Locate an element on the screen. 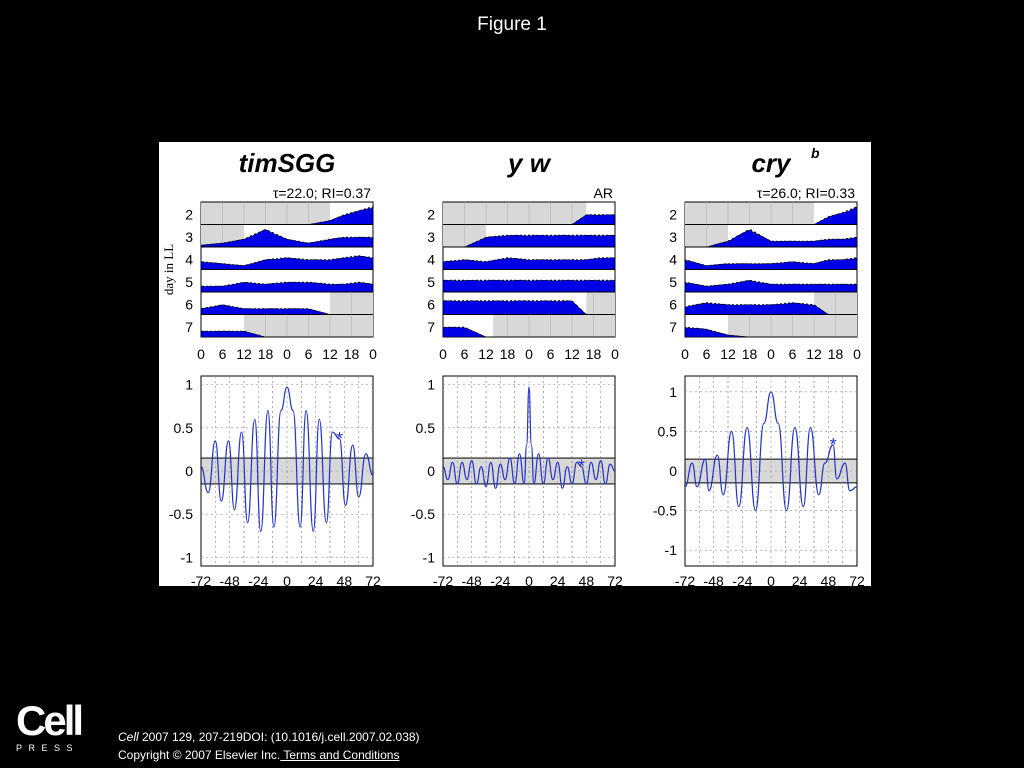  actogram-title: y w is located at coordinates (529, 163).